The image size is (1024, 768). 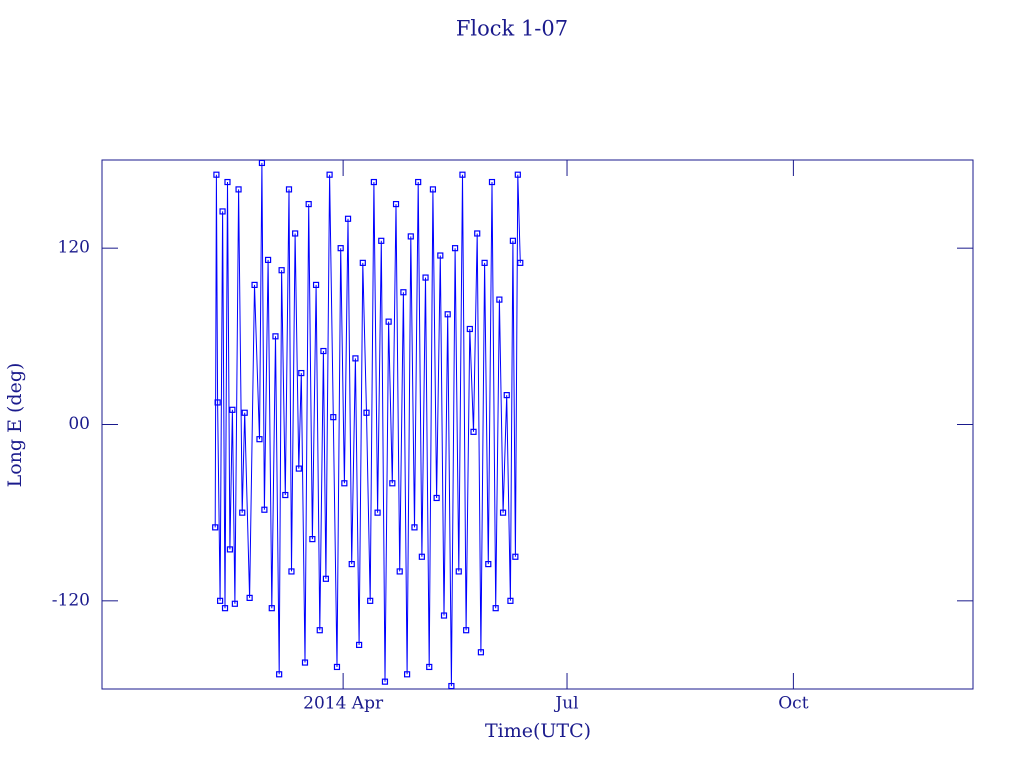 I want to click on x-axis-label: Time(UTC), so click(x=538, y=731).